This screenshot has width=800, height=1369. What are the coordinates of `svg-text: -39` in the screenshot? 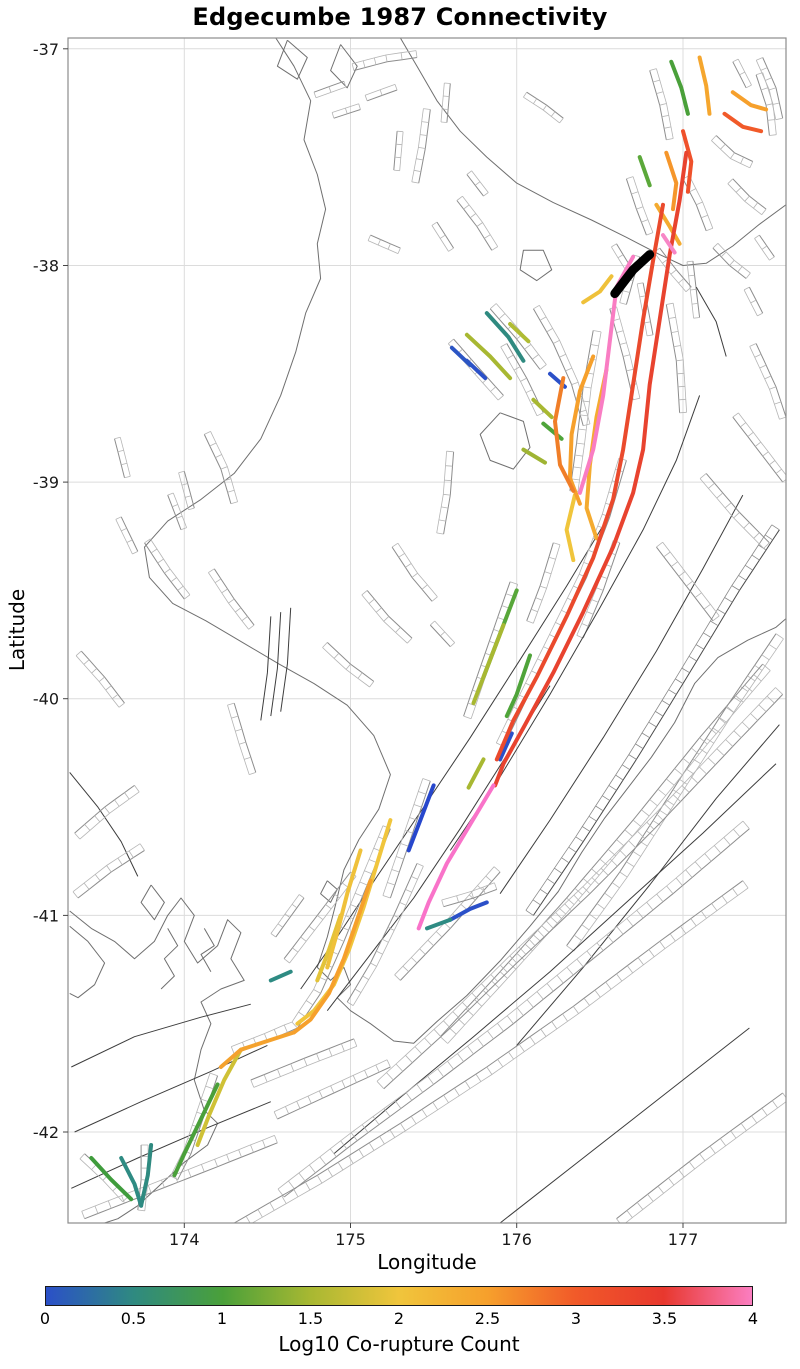 It's located at (46, 482).